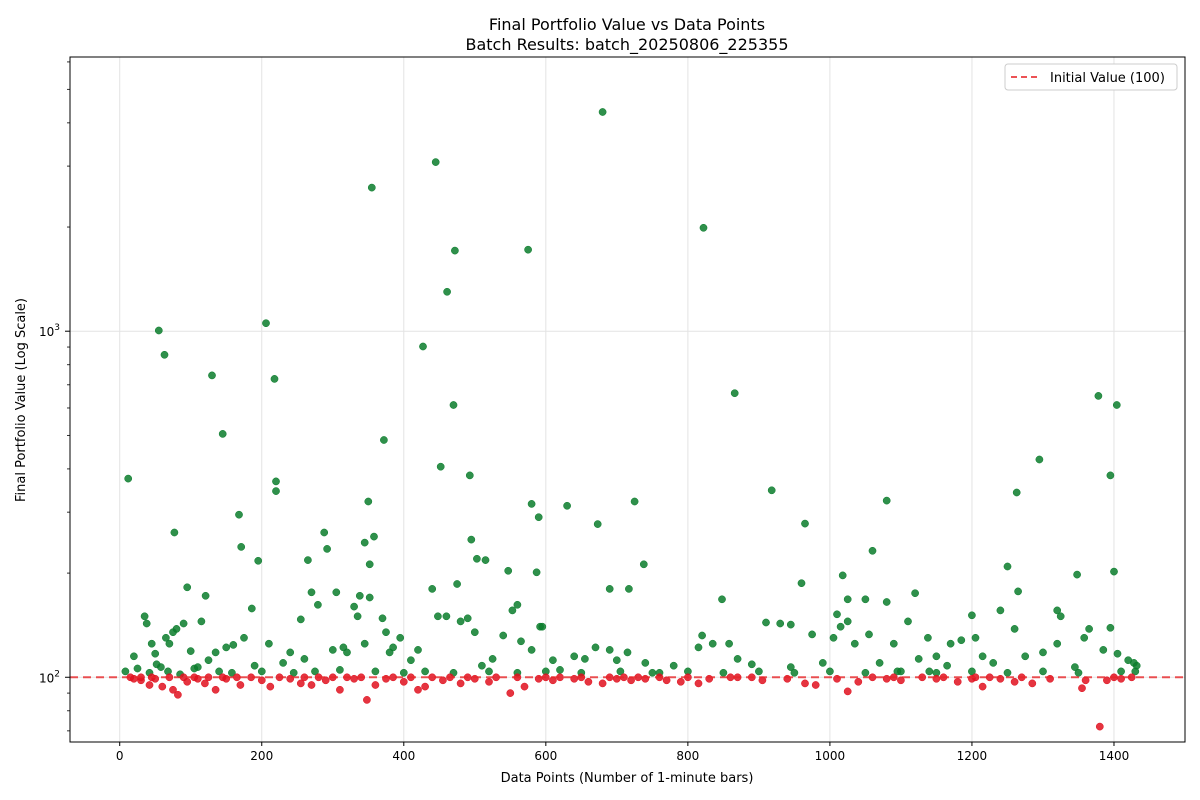 The width and height of the screenshot is (1200, 800). Describe the element at coordinates (1091, 77) in the screenshot. I see `legend-box` at that location.